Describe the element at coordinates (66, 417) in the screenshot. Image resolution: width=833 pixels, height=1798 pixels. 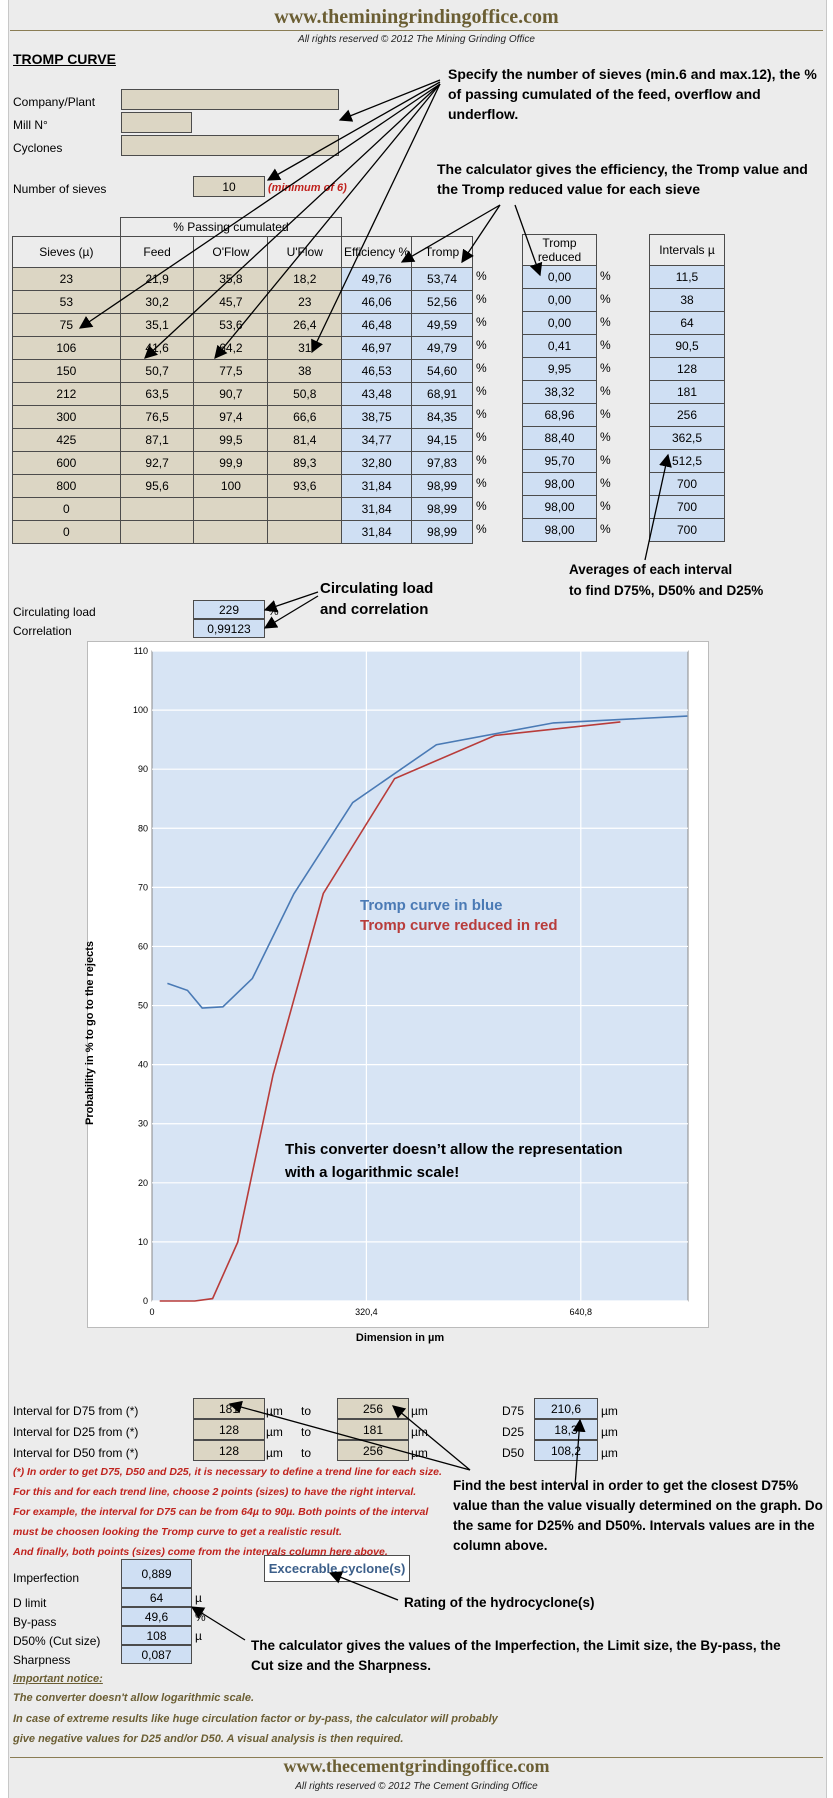
I see `sieve-cell: 300` at that location.